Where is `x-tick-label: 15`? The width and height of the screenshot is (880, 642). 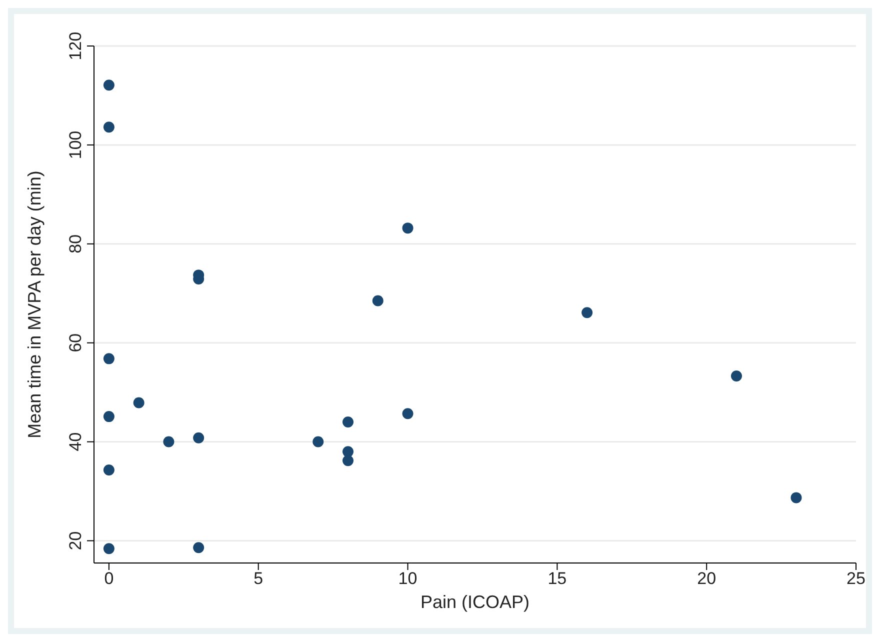
x-tick-label: 15 is located at coordinates (557, 578).